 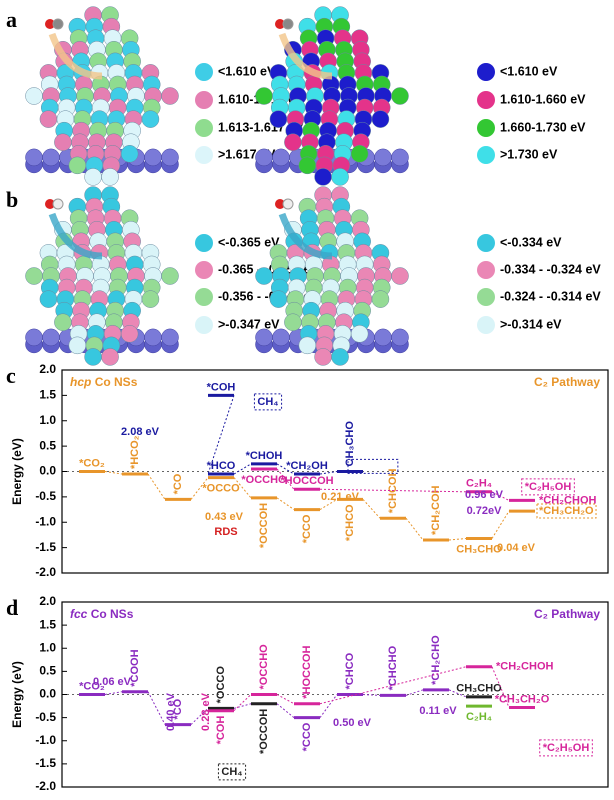 What do you see at coordinates (267, 402) in the screenshot?
I see `annotation: CH₄` at bounding box center [267, 402].